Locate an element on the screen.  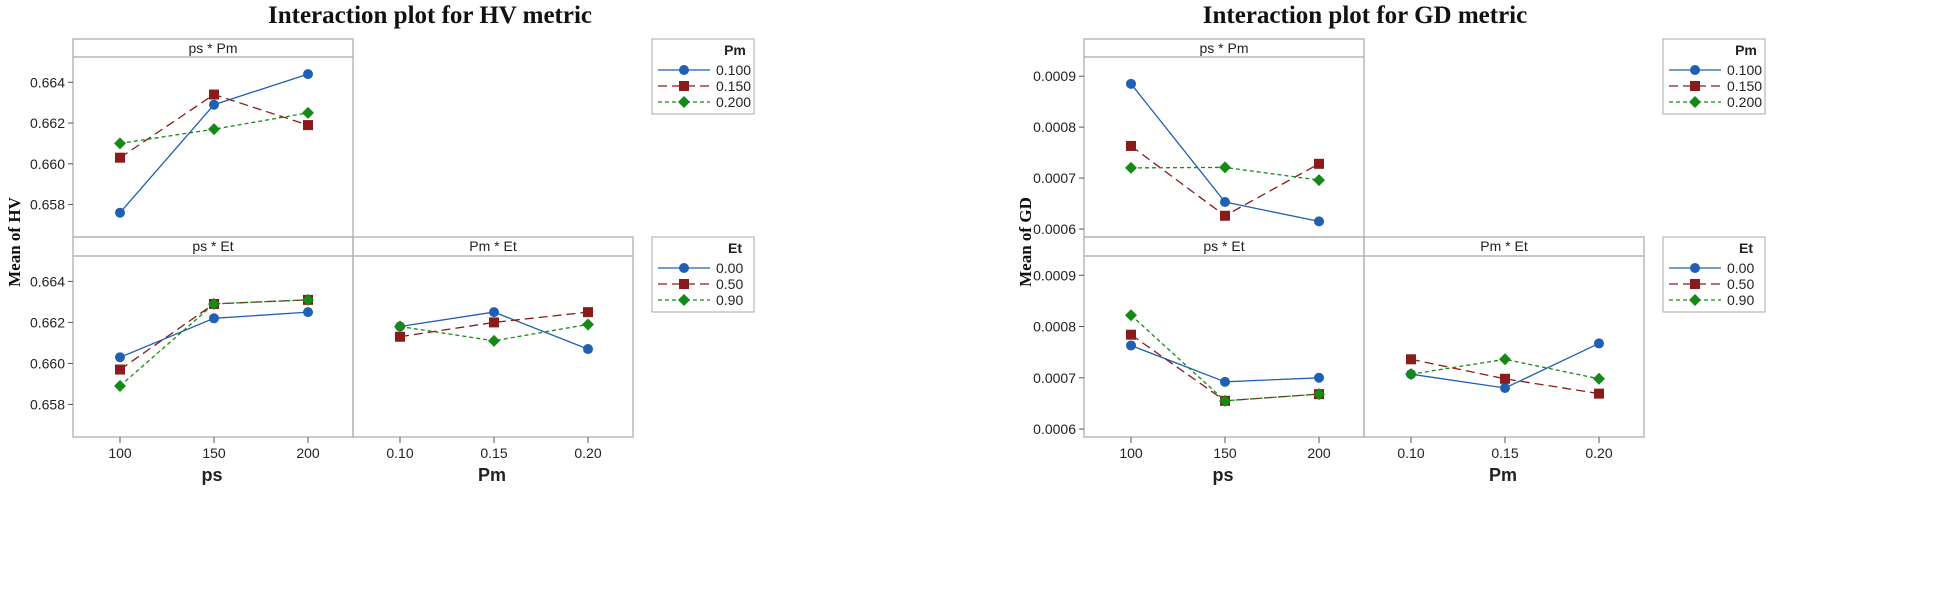
legend-entry-label: 0.150 is located at coordinates (1744, 86).